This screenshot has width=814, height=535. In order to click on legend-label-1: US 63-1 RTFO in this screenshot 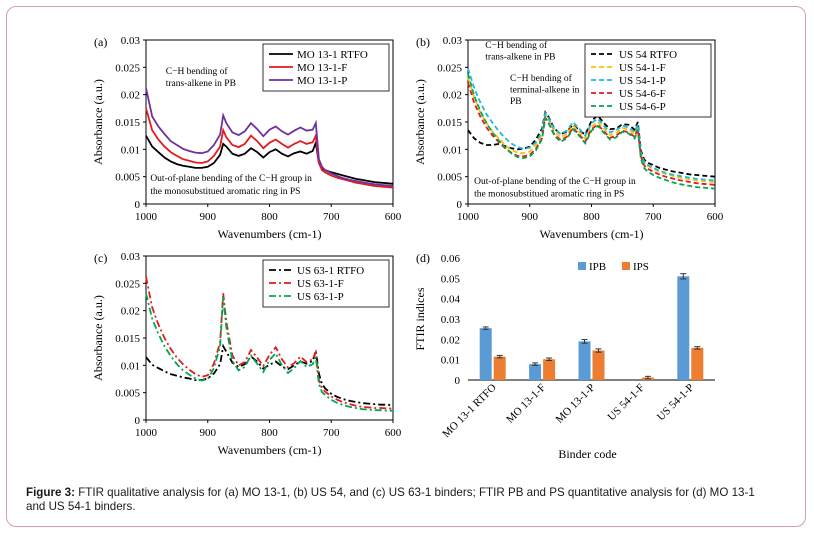, I will do `click(330, 271)`.